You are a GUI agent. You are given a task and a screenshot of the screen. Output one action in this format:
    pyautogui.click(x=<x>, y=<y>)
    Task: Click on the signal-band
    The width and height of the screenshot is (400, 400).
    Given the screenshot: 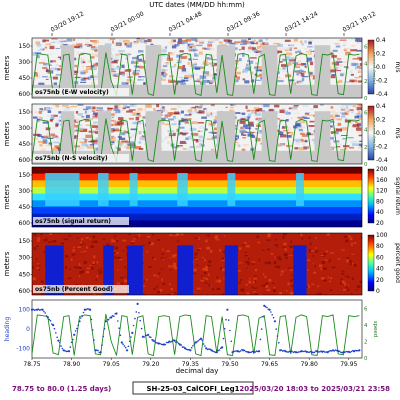 What is the action you would take?
    pyautogui.click(x=197, y=223)
    